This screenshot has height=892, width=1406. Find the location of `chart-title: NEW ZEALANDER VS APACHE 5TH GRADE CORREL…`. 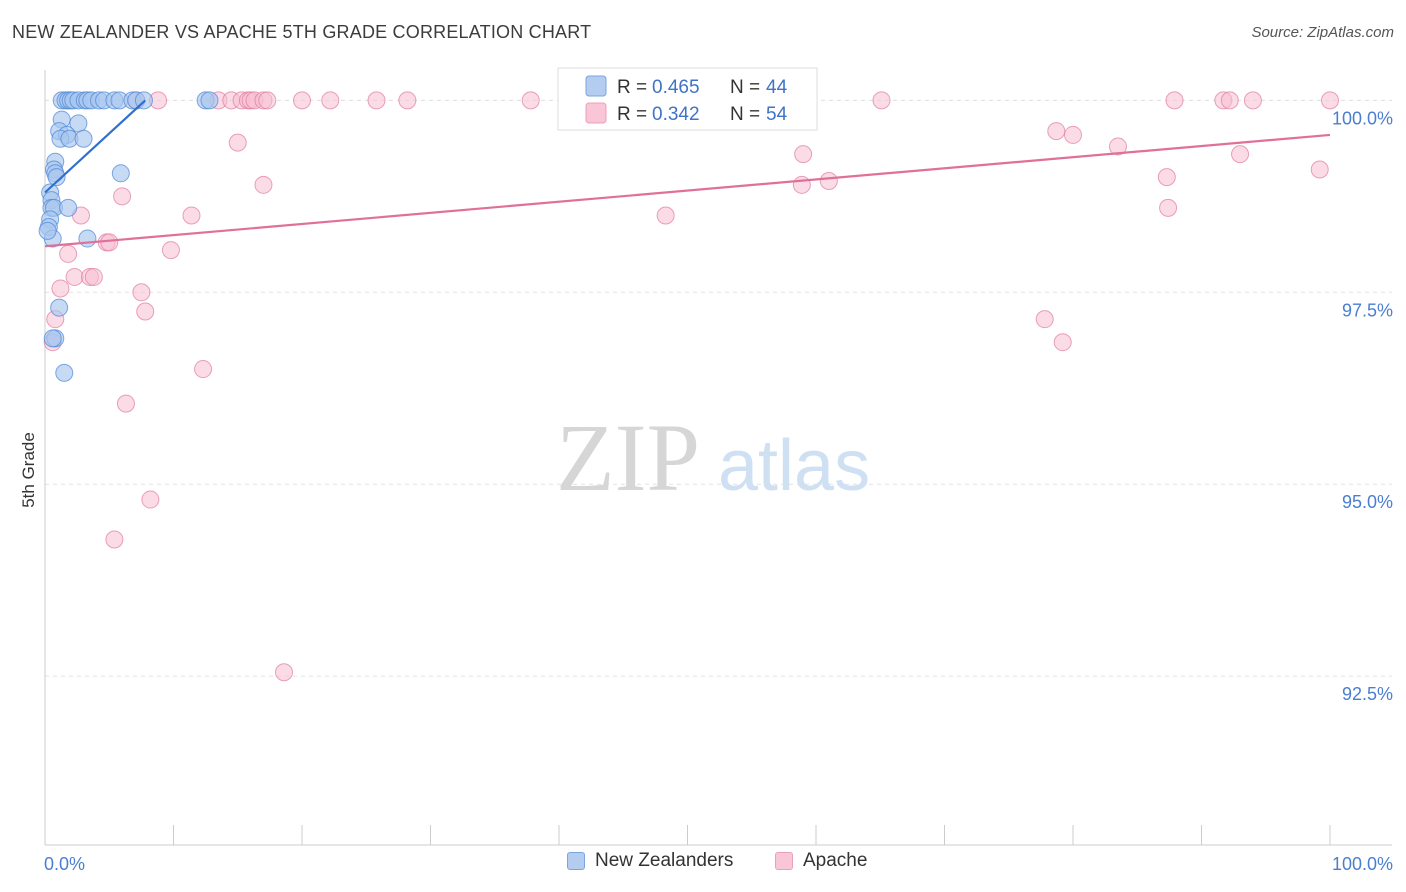

chart-title: NEW ZEALANDER VS APACHE 5TH GRADE CORREL… is located at coordinates (302, 32).